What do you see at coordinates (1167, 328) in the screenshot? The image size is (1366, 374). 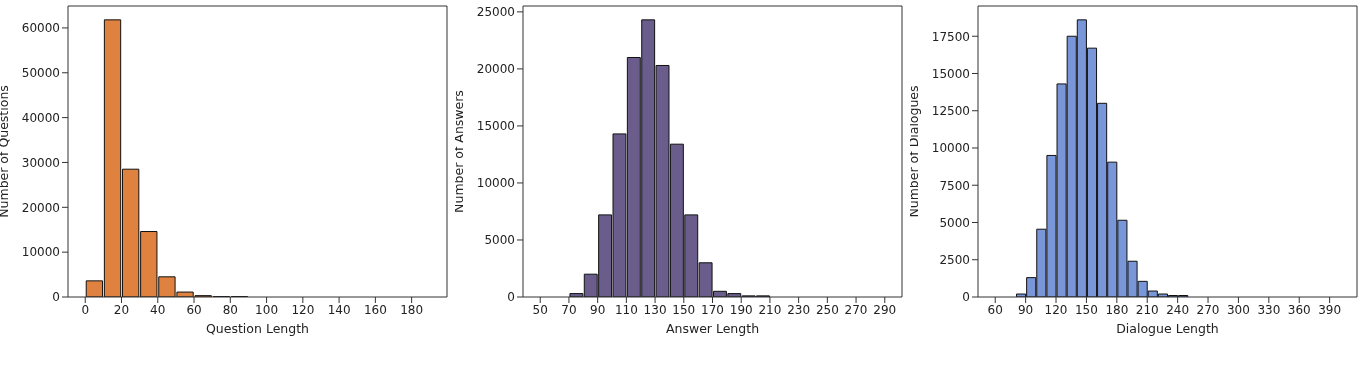 I see `x-axis-title: Dialogue Length` at bounding box center [1167, 328].